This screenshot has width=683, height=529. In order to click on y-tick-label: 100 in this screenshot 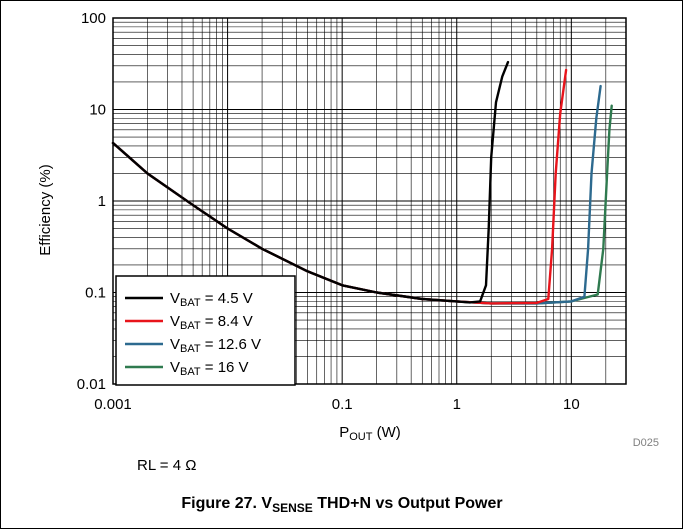, I will do `click(93, 18)`.